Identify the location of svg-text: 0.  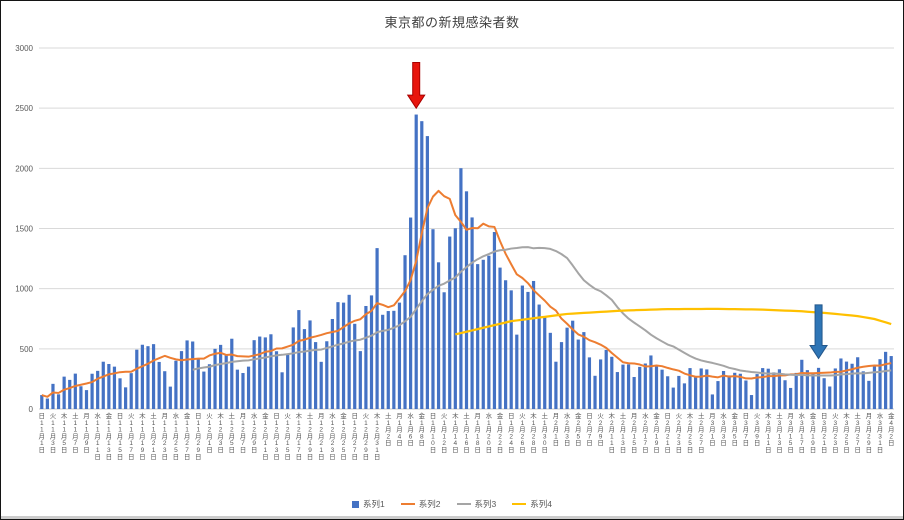
(31, 409).